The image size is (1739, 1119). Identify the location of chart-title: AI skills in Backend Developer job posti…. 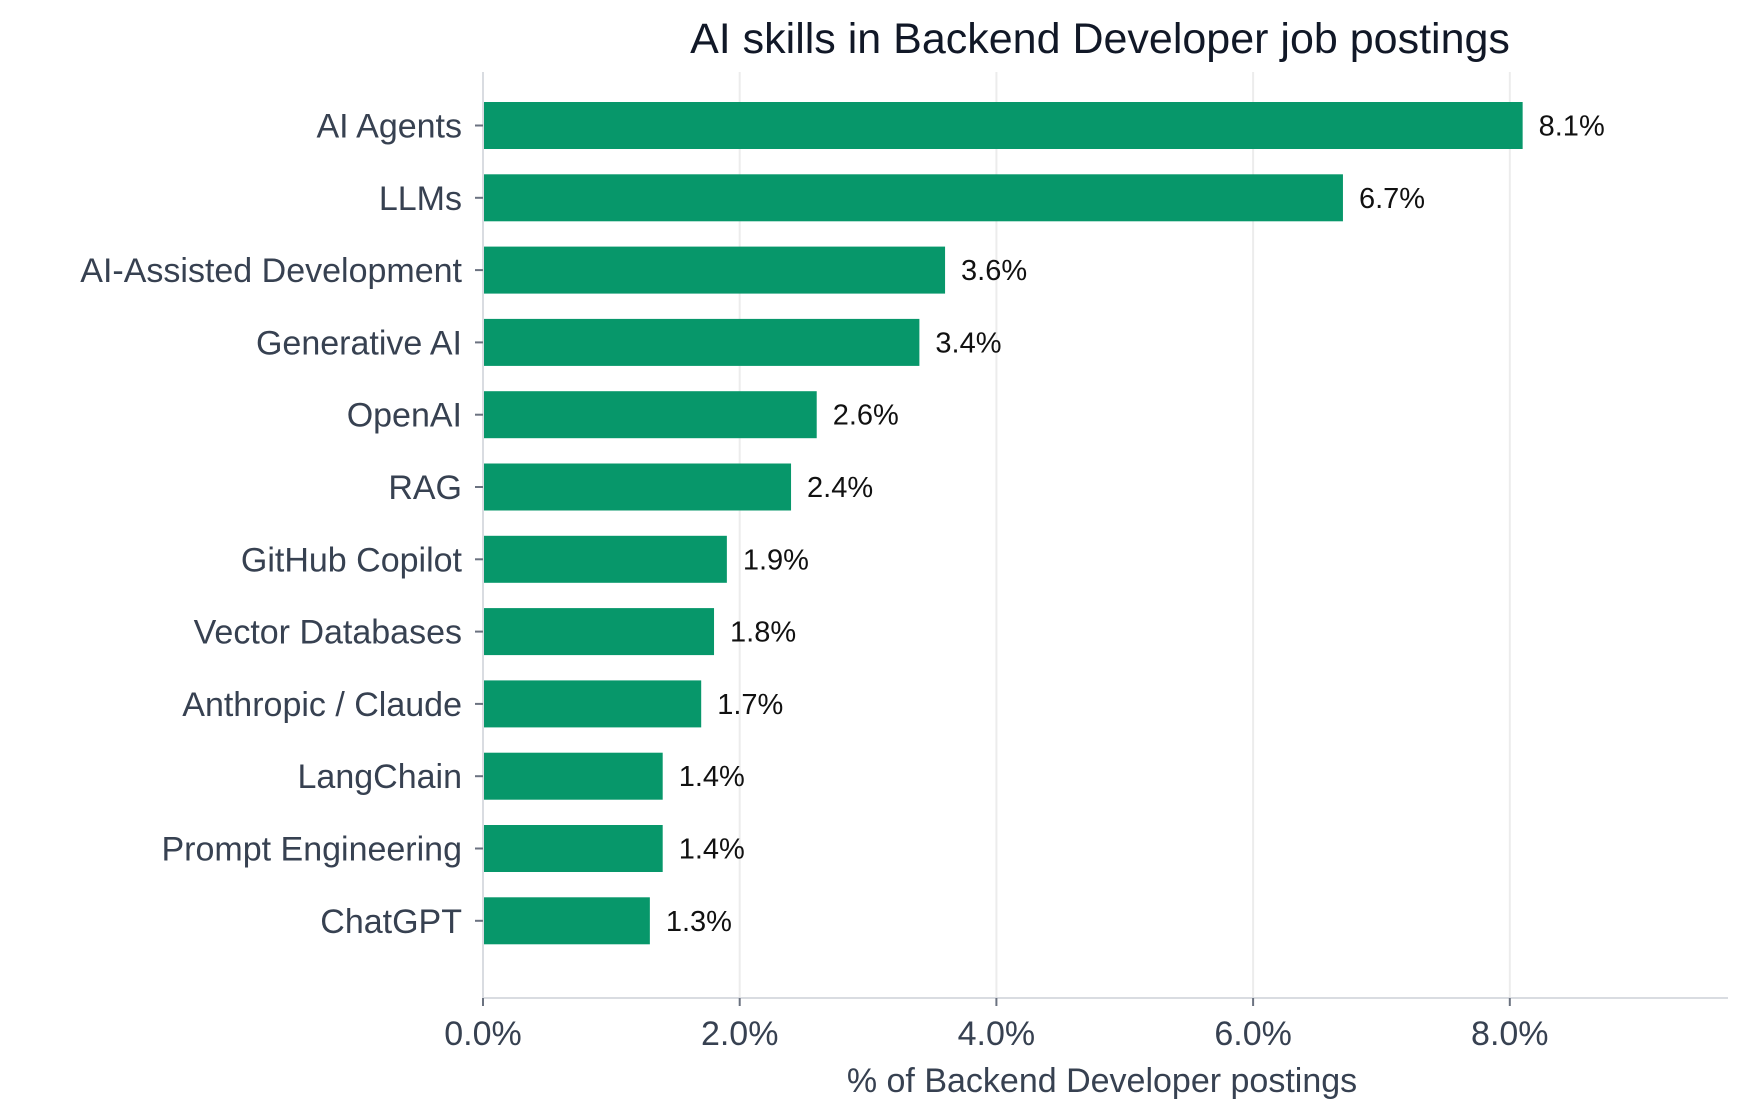
(1100, 39).